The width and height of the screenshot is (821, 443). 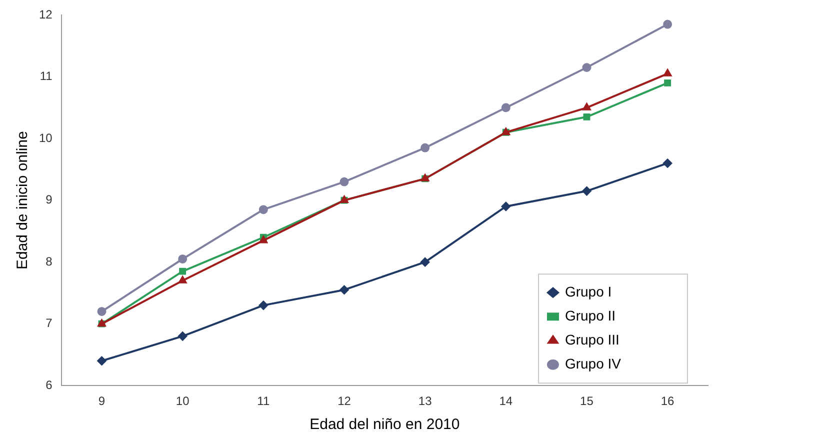 What do you see at coordinates (45, 14) in the screenshot?
I see `y-tick-label: 12` at bounding box center [45, 14].